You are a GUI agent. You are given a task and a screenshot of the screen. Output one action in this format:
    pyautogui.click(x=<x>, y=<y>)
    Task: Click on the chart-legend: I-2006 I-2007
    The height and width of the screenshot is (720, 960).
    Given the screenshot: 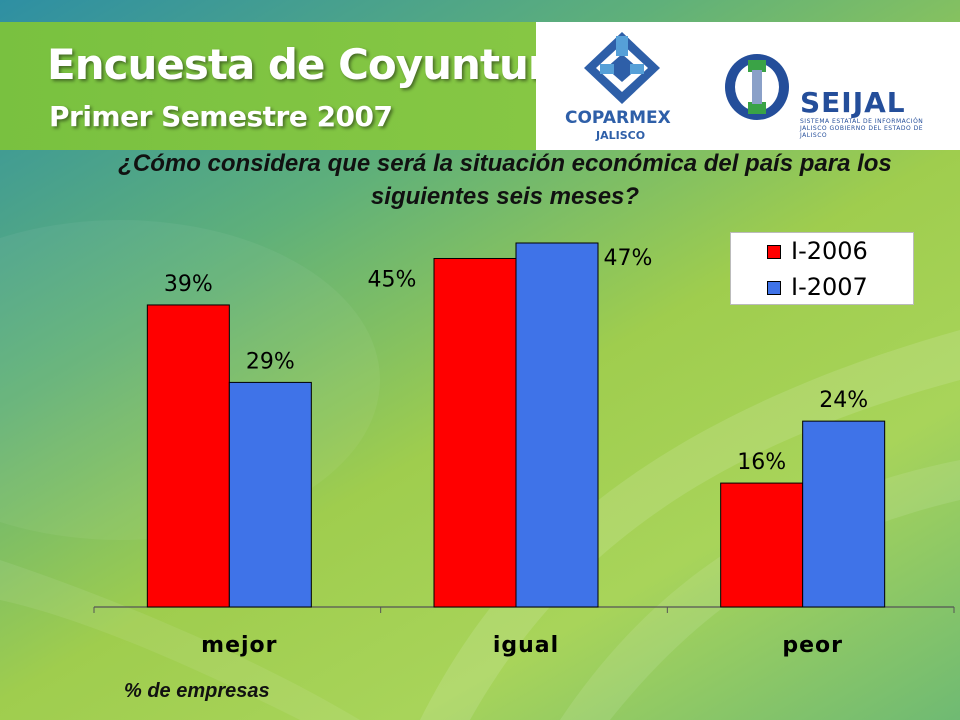 What is the action you would take?
    pyautogui.click(x=822, y=268)
    